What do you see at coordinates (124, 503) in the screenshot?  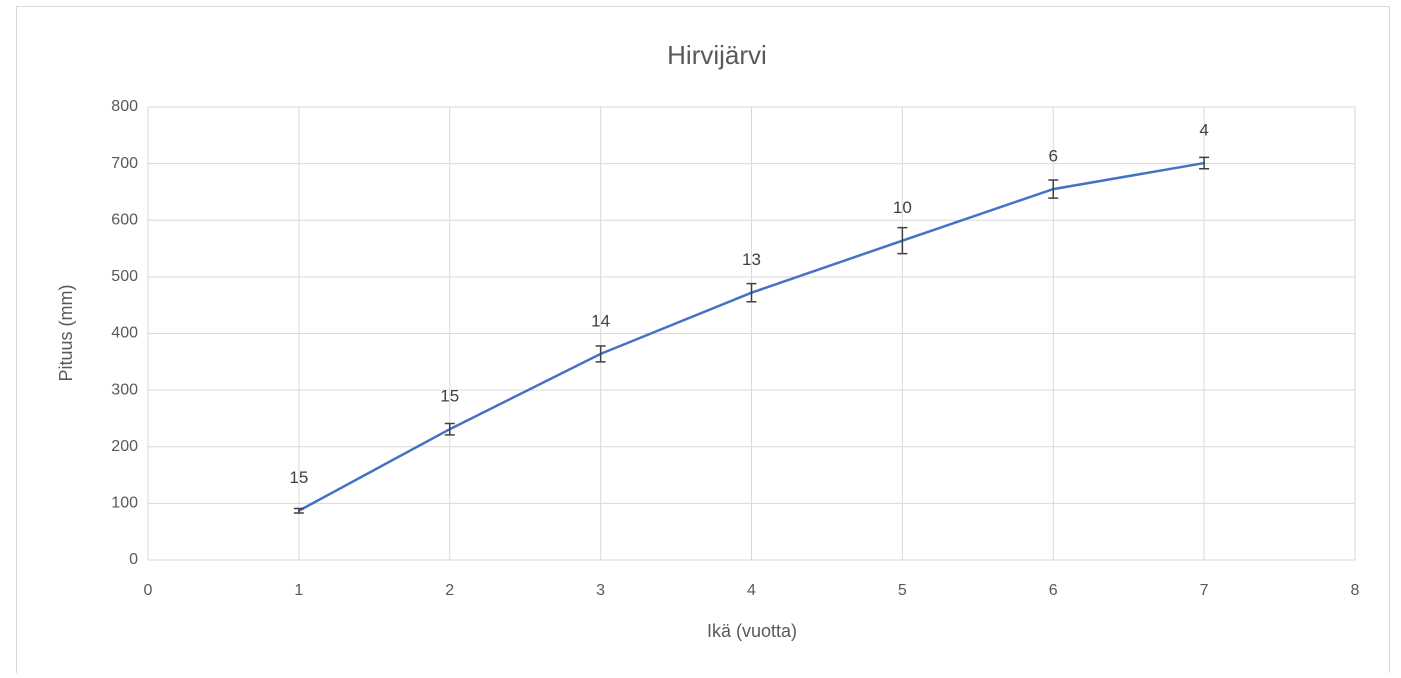 I see `y-tick-label: 100` at bounding box center [124, 503].